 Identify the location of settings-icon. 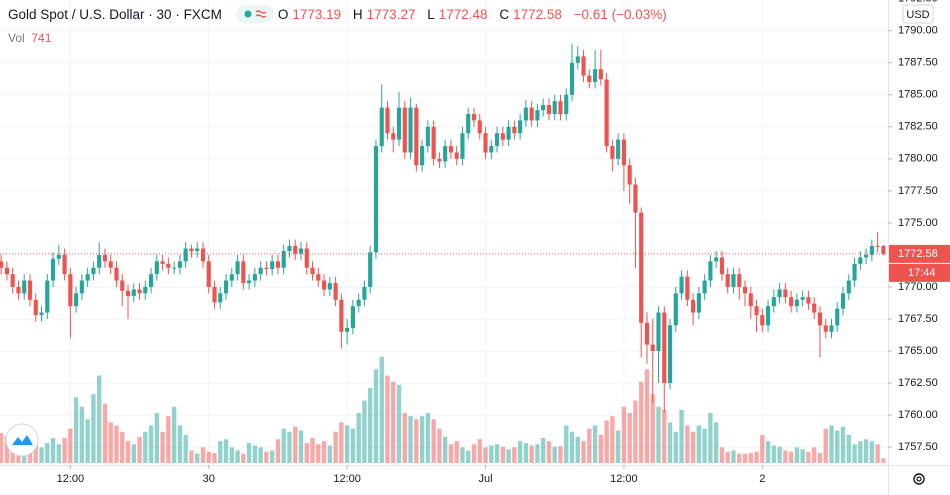
(919, 479).